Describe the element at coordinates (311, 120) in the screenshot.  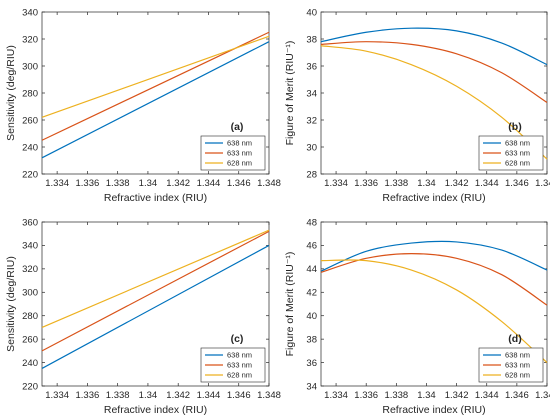
I see `y-tick-label: 32` at that location.